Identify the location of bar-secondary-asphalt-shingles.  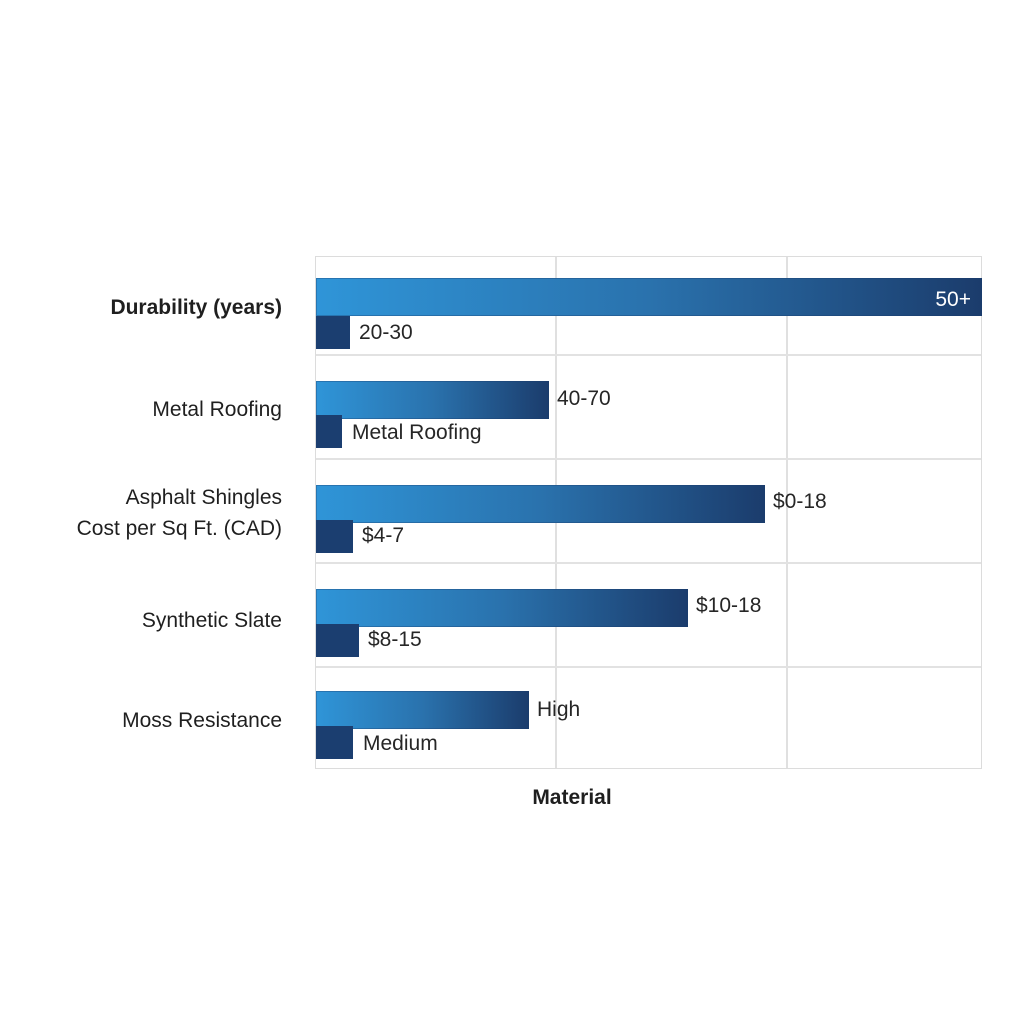
(334, 536).